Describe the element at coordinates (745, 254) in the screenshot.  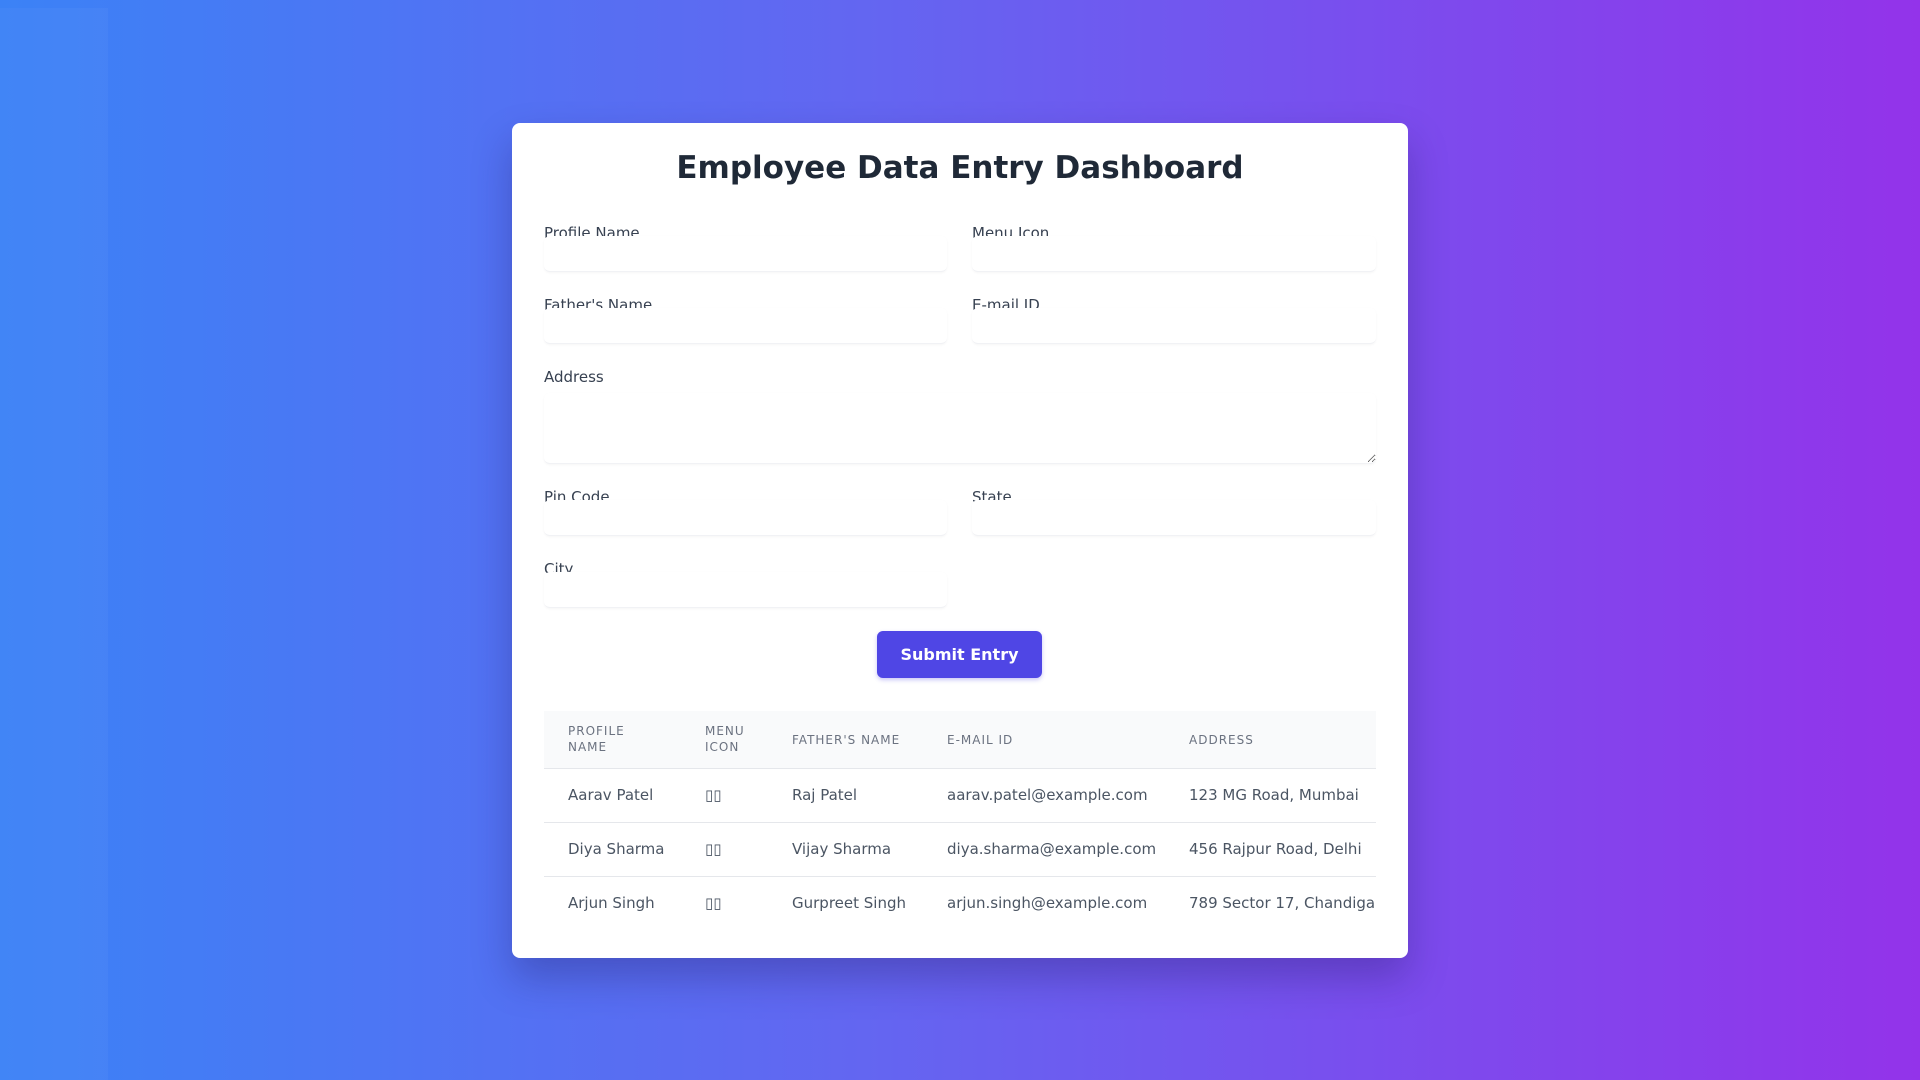
I see `profile-name-input` at that location.